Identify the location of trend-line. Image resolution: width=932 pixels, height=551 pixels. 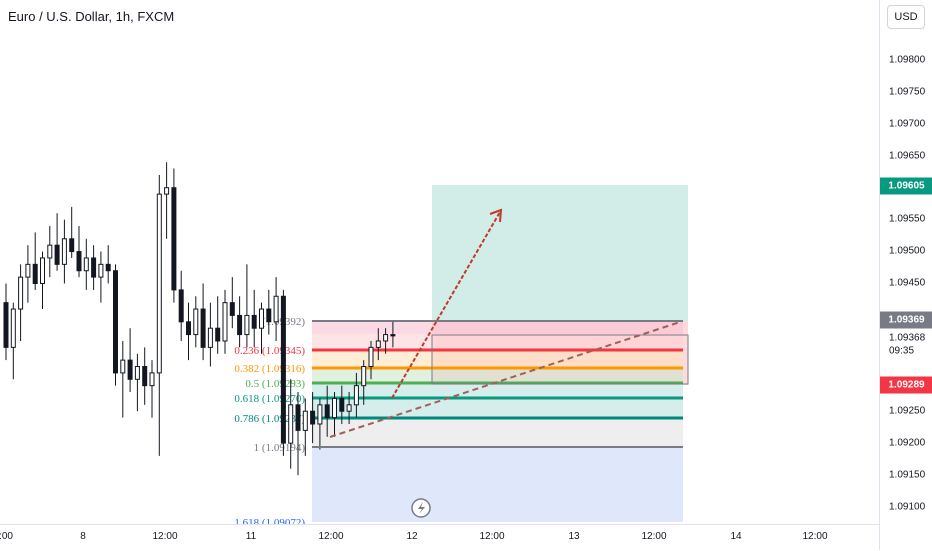
(505, 379).